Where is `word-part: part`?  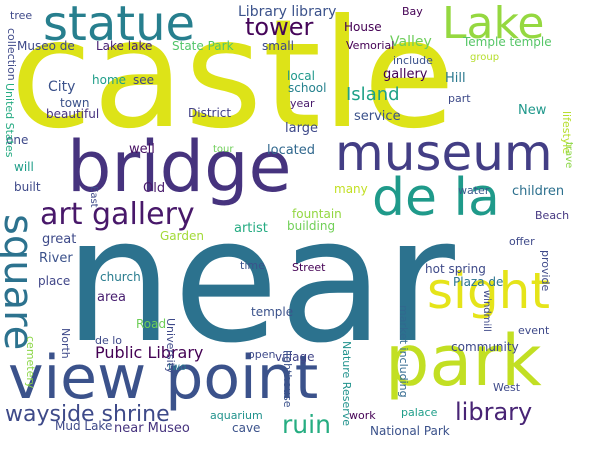
word-part: part is located at coordinates (459, 98).